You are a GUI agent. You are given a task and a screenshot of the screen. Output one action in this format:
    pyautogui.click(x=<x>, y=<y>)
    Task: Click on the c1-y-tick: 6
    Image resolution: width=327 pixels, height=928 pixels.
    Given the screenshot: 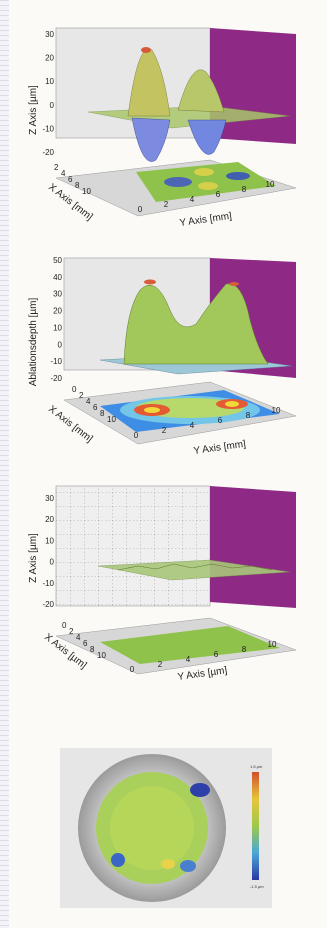 What is the action you would take?
    pyautogui.click(x=218, y=194)
    